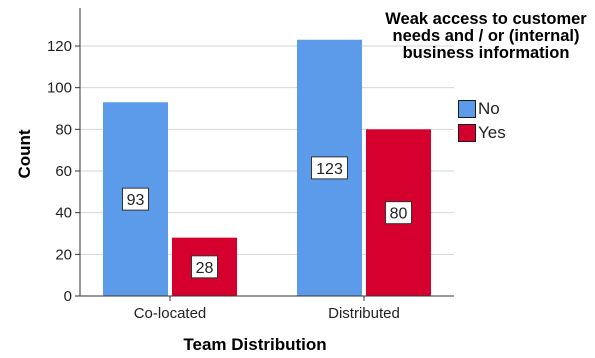 The width and height of the screenshot is (595, 358). I want to click on y-tick-label: 60, so click(63, 171).